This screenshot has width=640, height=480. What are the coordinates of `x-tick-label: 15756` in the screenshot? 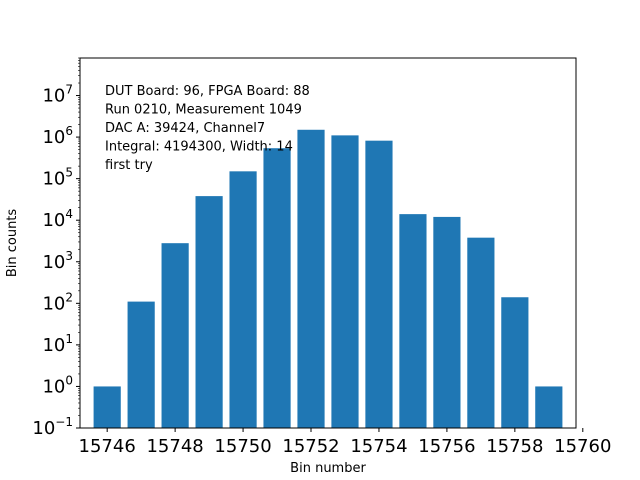 It's located at (446, 446).